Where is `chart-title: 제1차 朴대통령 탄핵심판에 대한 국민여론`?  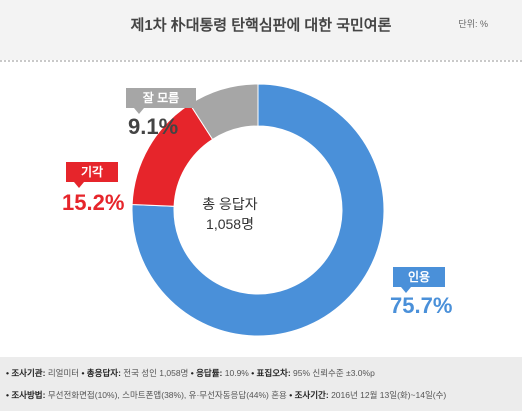
chart-title: 제1차 朴대통령 탄핵심판에 대한 국민여론 is located at coordinates (261, 25).